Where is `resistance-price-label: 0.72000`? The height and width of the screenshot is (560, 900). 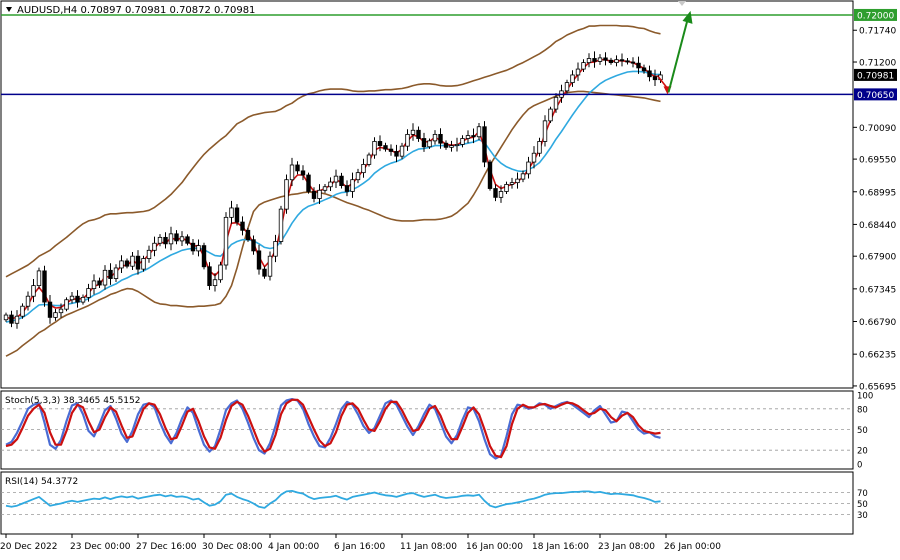 resistance-price-label: 0.72000 is located at coordinates (875, 16).